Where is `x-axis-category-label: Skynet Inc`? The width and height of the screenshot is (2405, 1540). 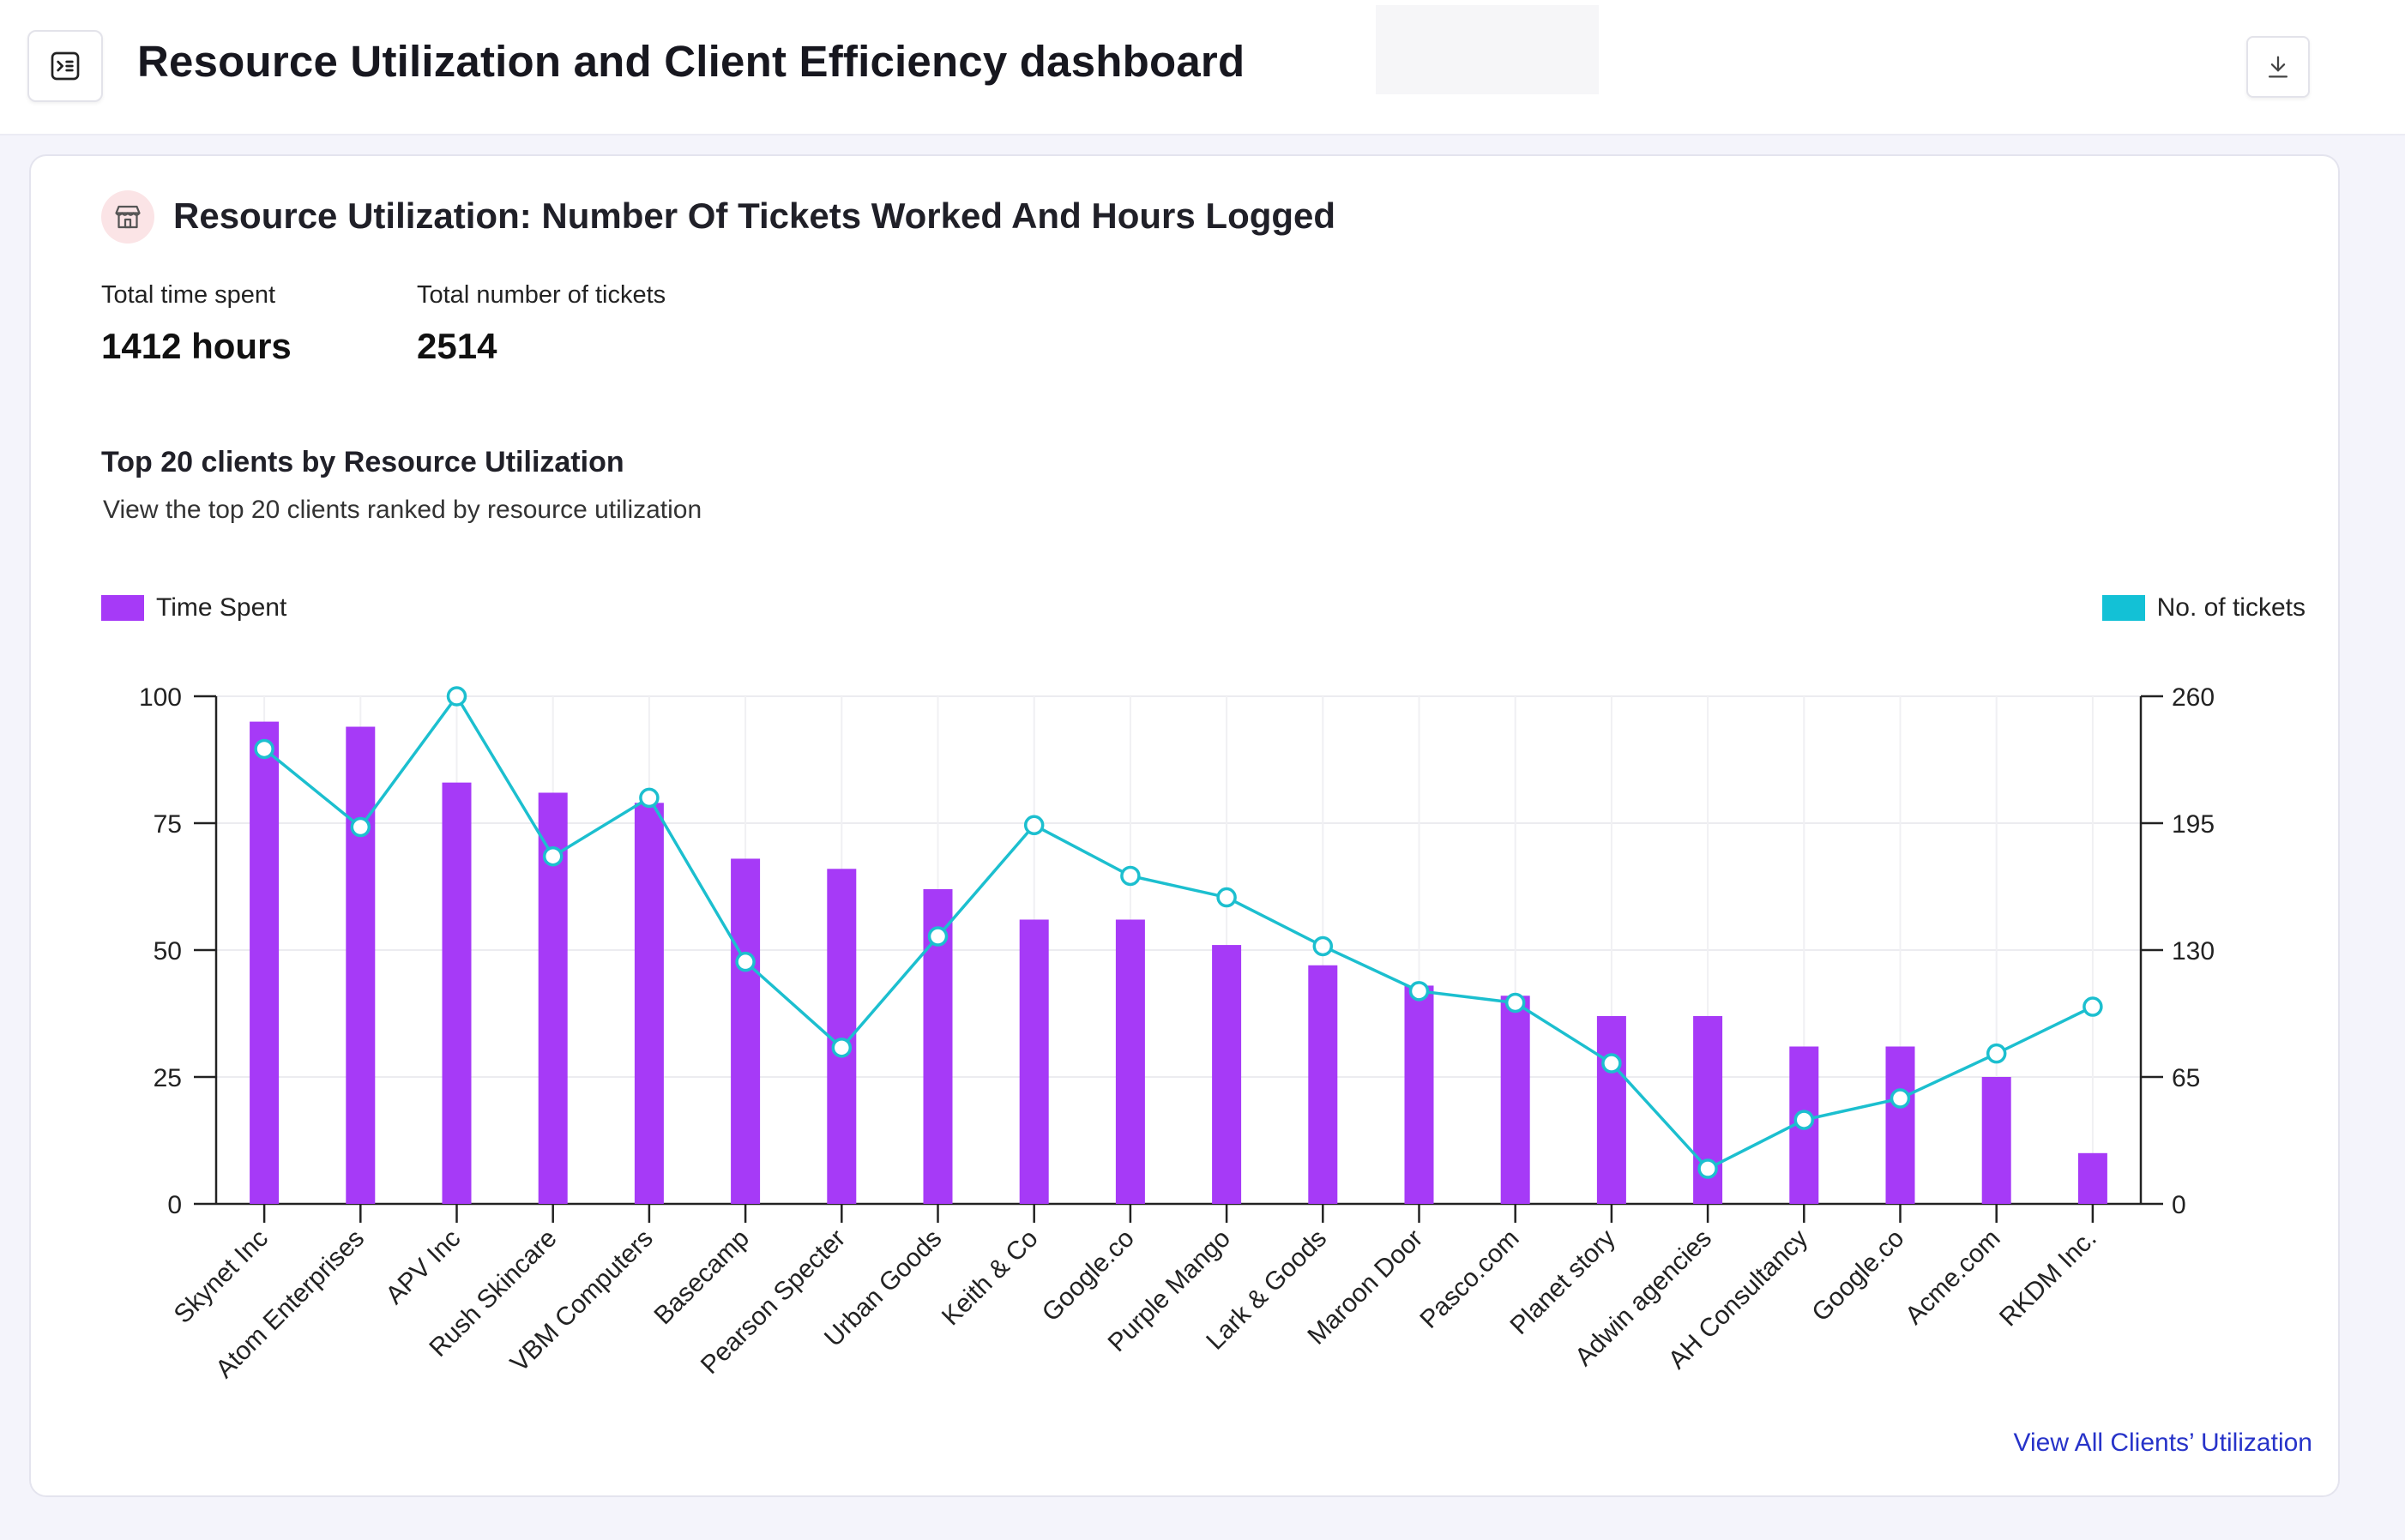
x-axis-category-label: Skynet Inc is located at coordinates (222, 1276).